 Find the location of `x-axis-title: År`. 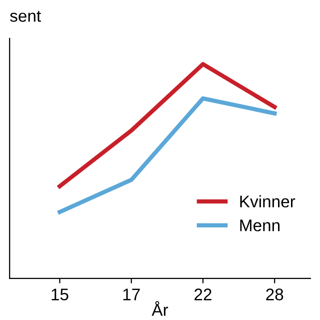

x-axis-title: År is located at coordinates (160, 308).